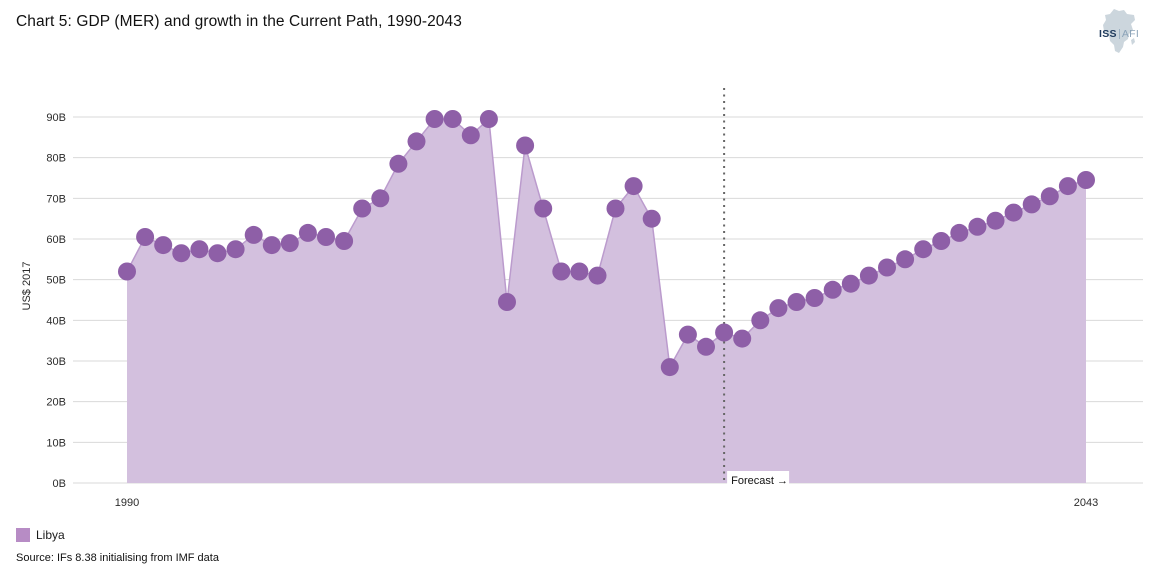 The height and width of the screenshot is (583, 1154). I want to click on logo-text: ISS AFI, so click(1119, 34).